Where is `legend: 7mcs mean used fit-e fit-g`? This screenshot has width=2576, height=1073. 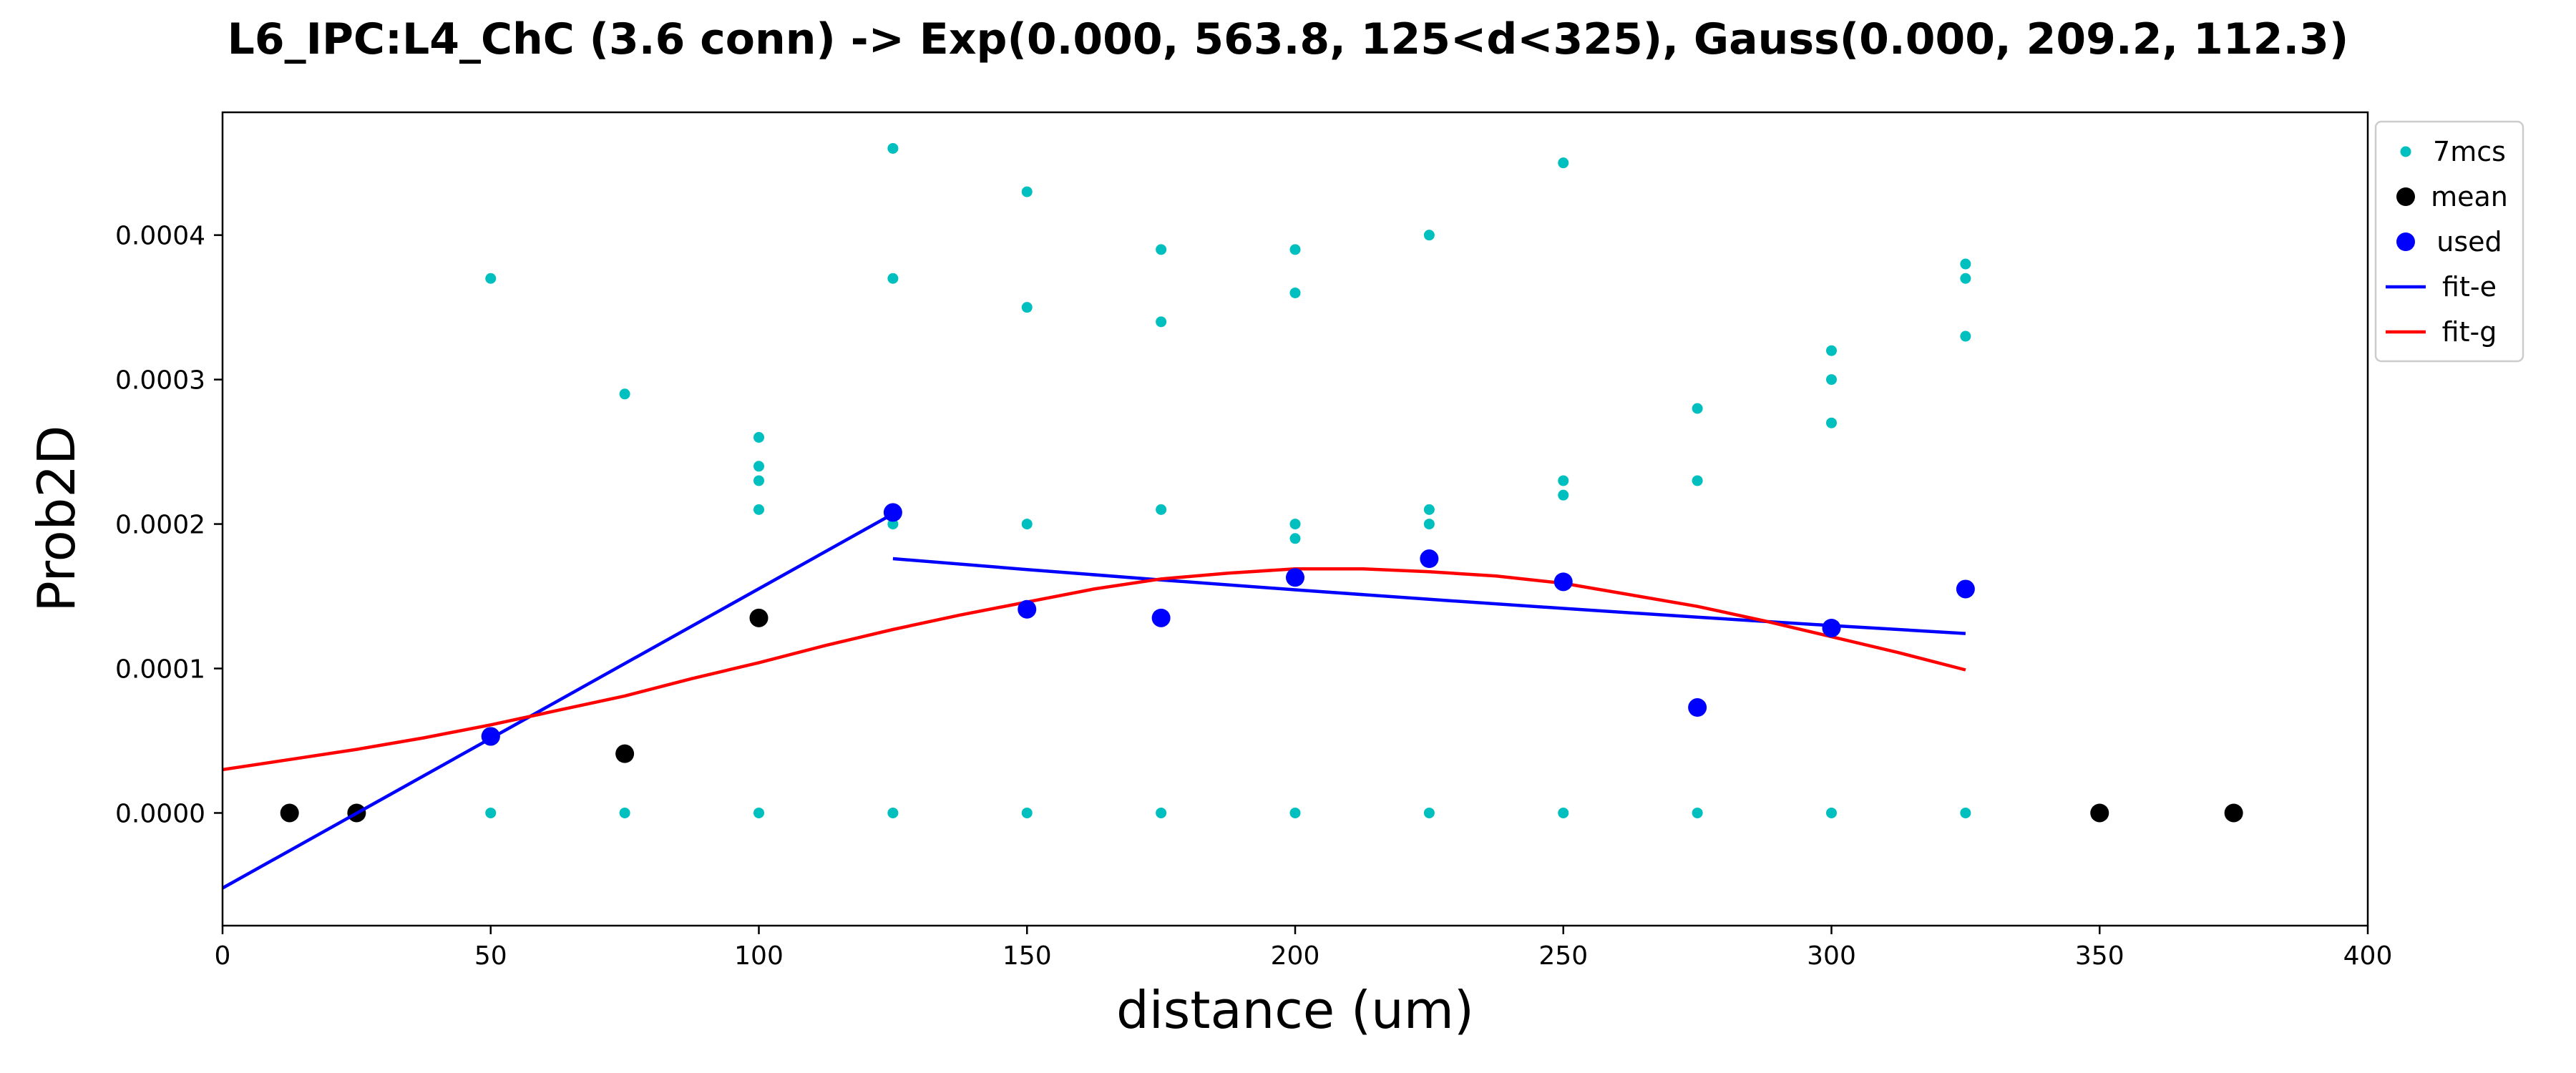 legend: 7mcs mean used fit-e fit-g is located at coordinates (2449, 241).